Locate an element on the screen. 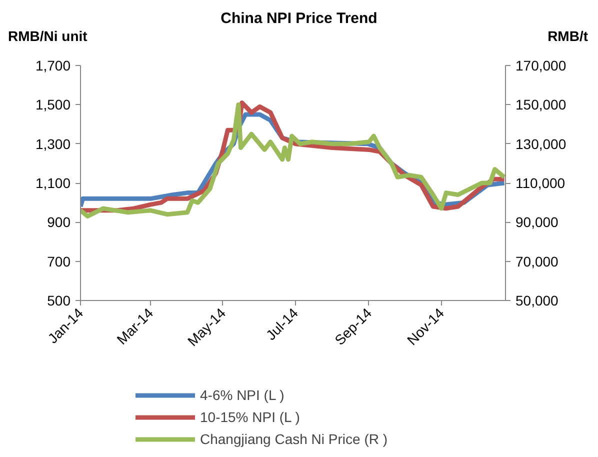 The width and height of the screenshot is (598, 457). y2-tick-label: 70,000 is located at coordinates (537, 261).